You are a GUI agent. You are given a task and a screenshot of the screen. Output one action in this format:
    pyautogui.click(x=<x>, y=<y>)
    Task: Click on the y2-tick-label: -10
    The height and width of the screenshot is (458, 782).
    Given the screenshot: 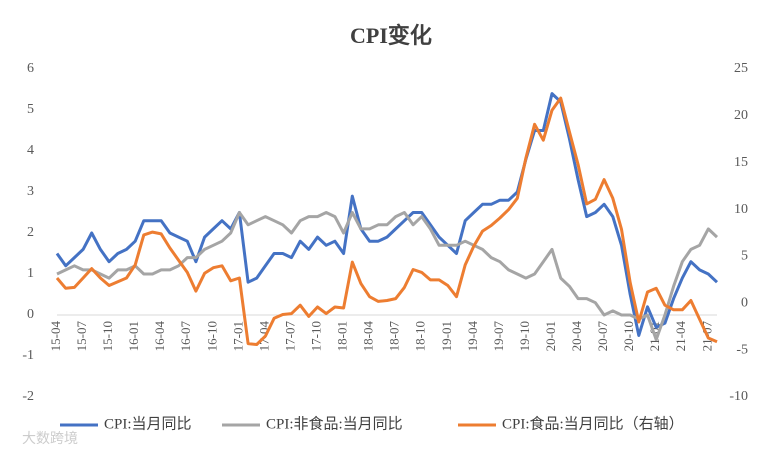 What is the action you would take?
    pyautogui.click(x=738, y=396)
    